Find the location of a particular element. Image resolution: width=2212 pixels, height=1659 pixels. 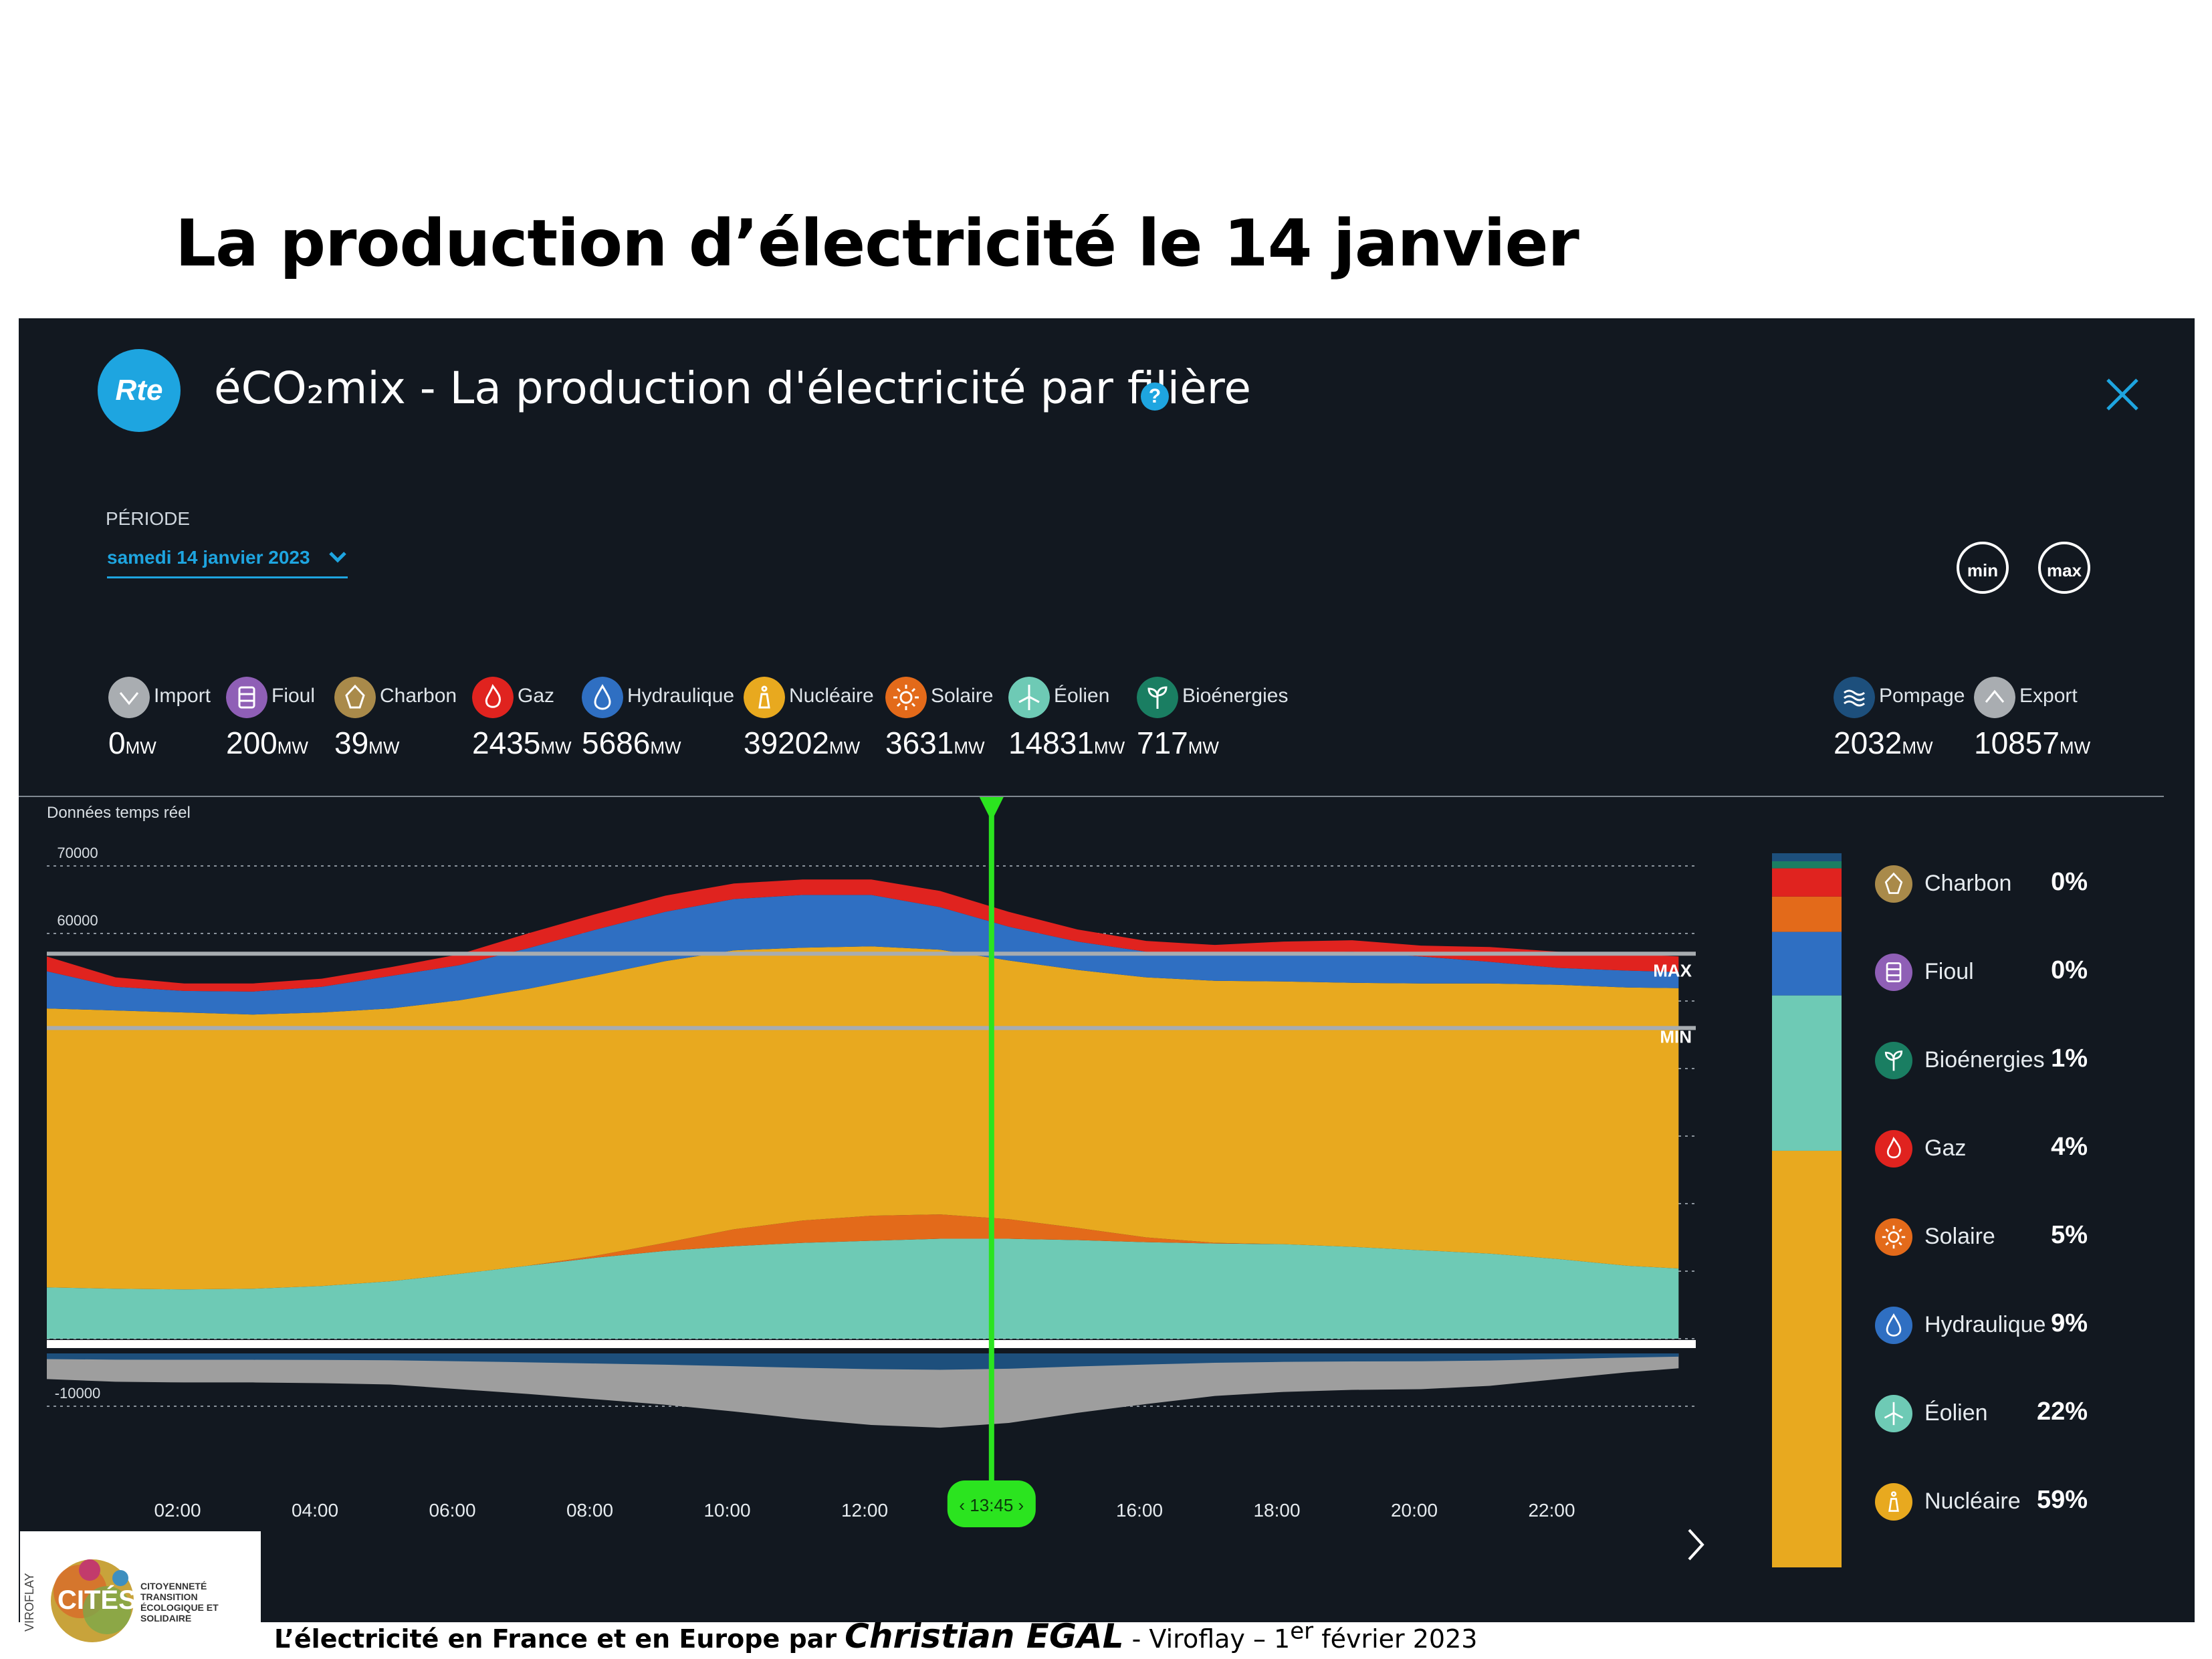

legend-value-number: 2032 is located at coordinates (1868, 743).